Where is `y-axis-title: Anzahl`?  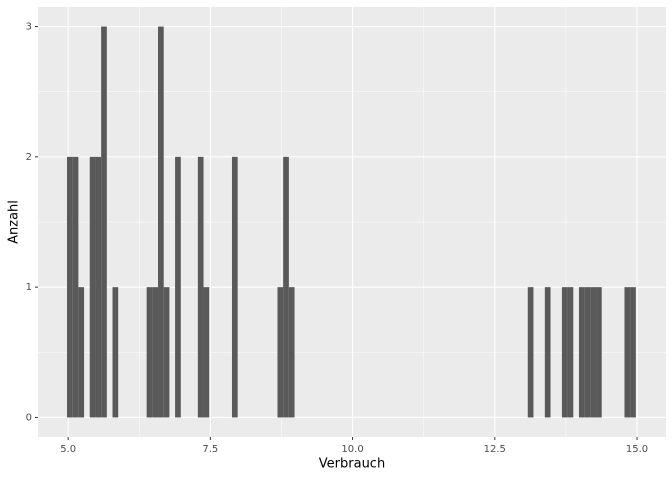 y-axis-title: Anzahl is located at coordinates (14, 222).